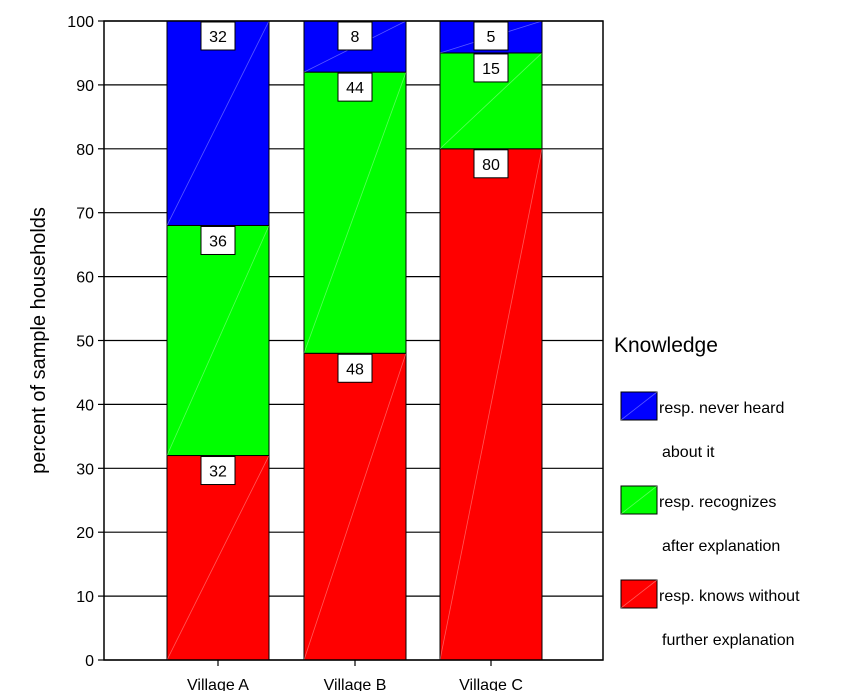 The height and width of the screenshot is (691, 847). Describe the element at coordinates (355, 684) in the screenshot. I see `x-category-label: Village B` at that location.